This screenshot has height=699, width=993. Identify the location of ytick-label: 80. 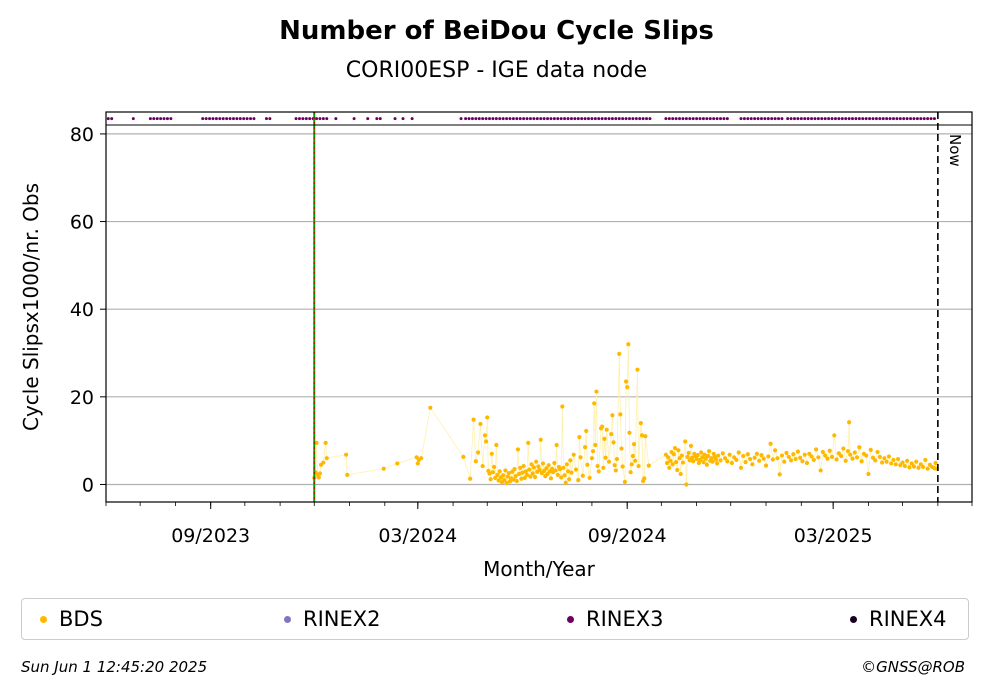
(82, 135).